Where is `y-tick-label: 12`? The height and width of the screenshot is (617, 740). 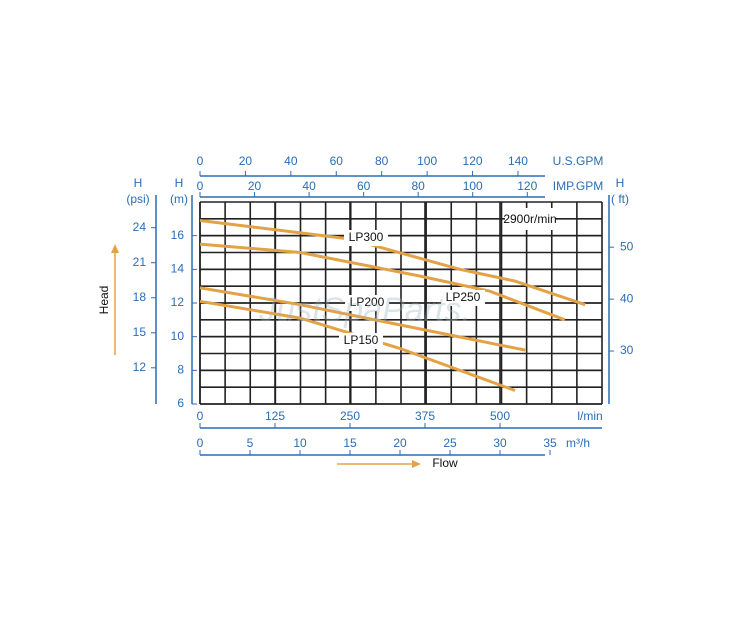 y-tick-label: 12 is located at coordinates (178, 302).